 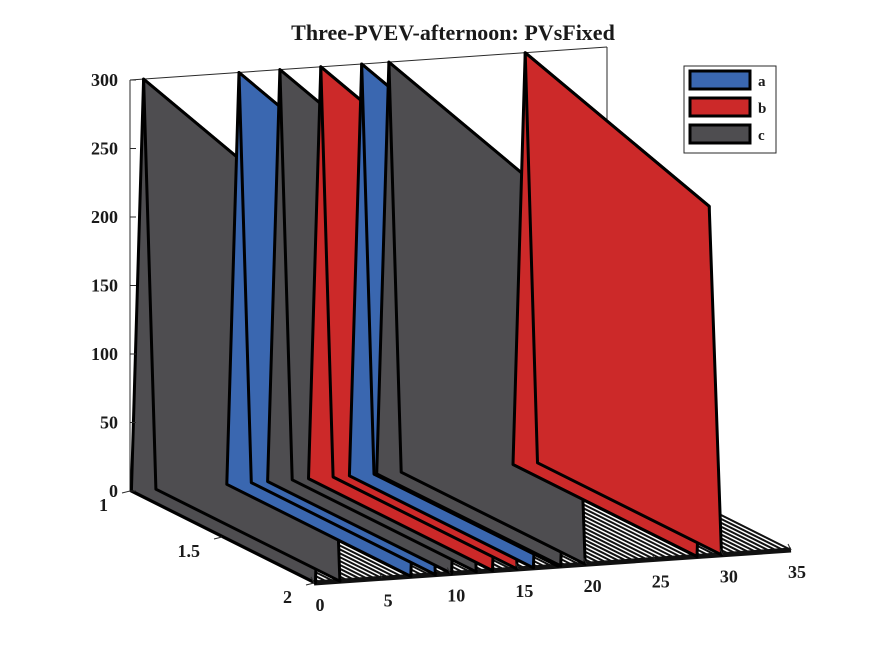 I want to click on z-tick-label: 200, so click(x=104, y=217).